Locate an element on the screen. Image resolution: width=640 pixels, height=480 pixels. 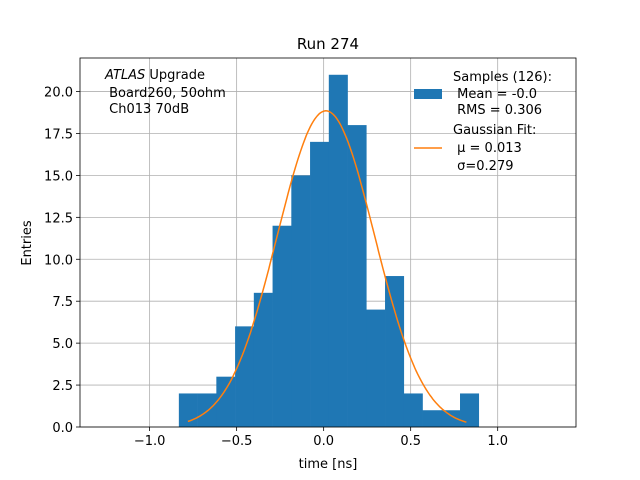
x-tick-label: −0.5 is located at coordinates (237, 441).